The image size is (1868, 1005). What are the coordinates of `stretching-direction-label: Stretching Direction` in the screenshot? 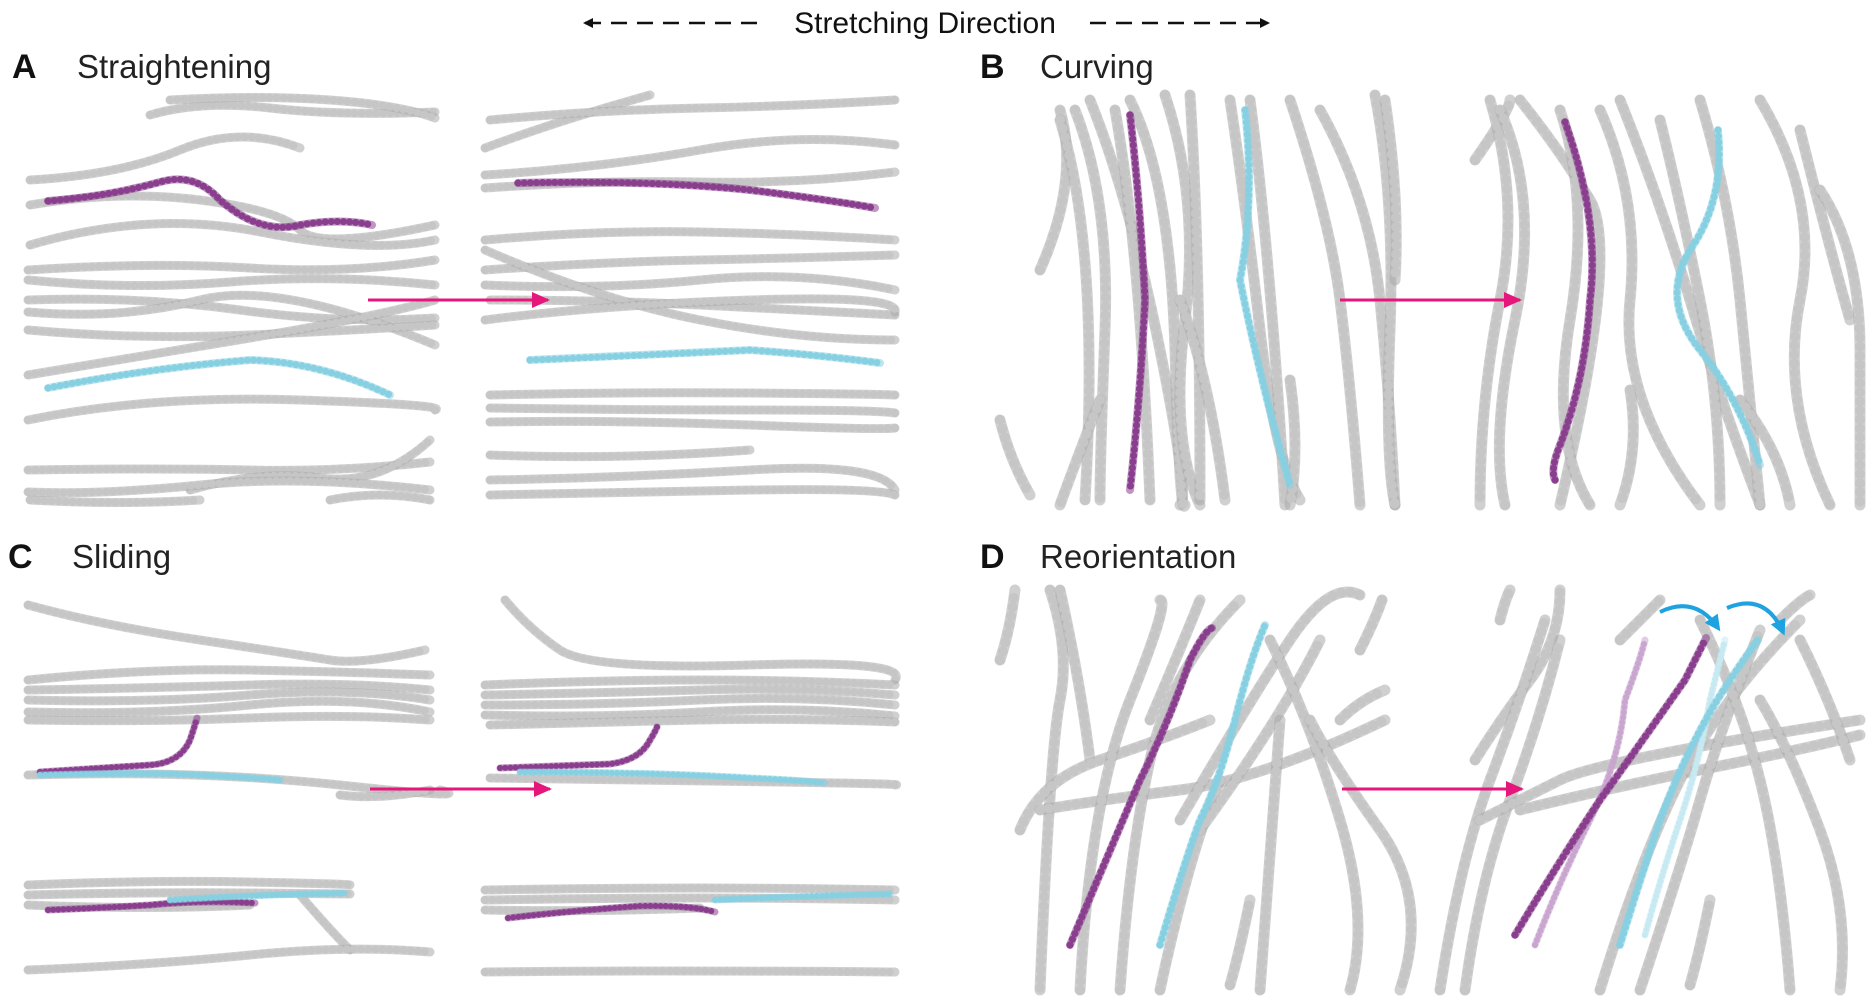 It's located at (925, 23).